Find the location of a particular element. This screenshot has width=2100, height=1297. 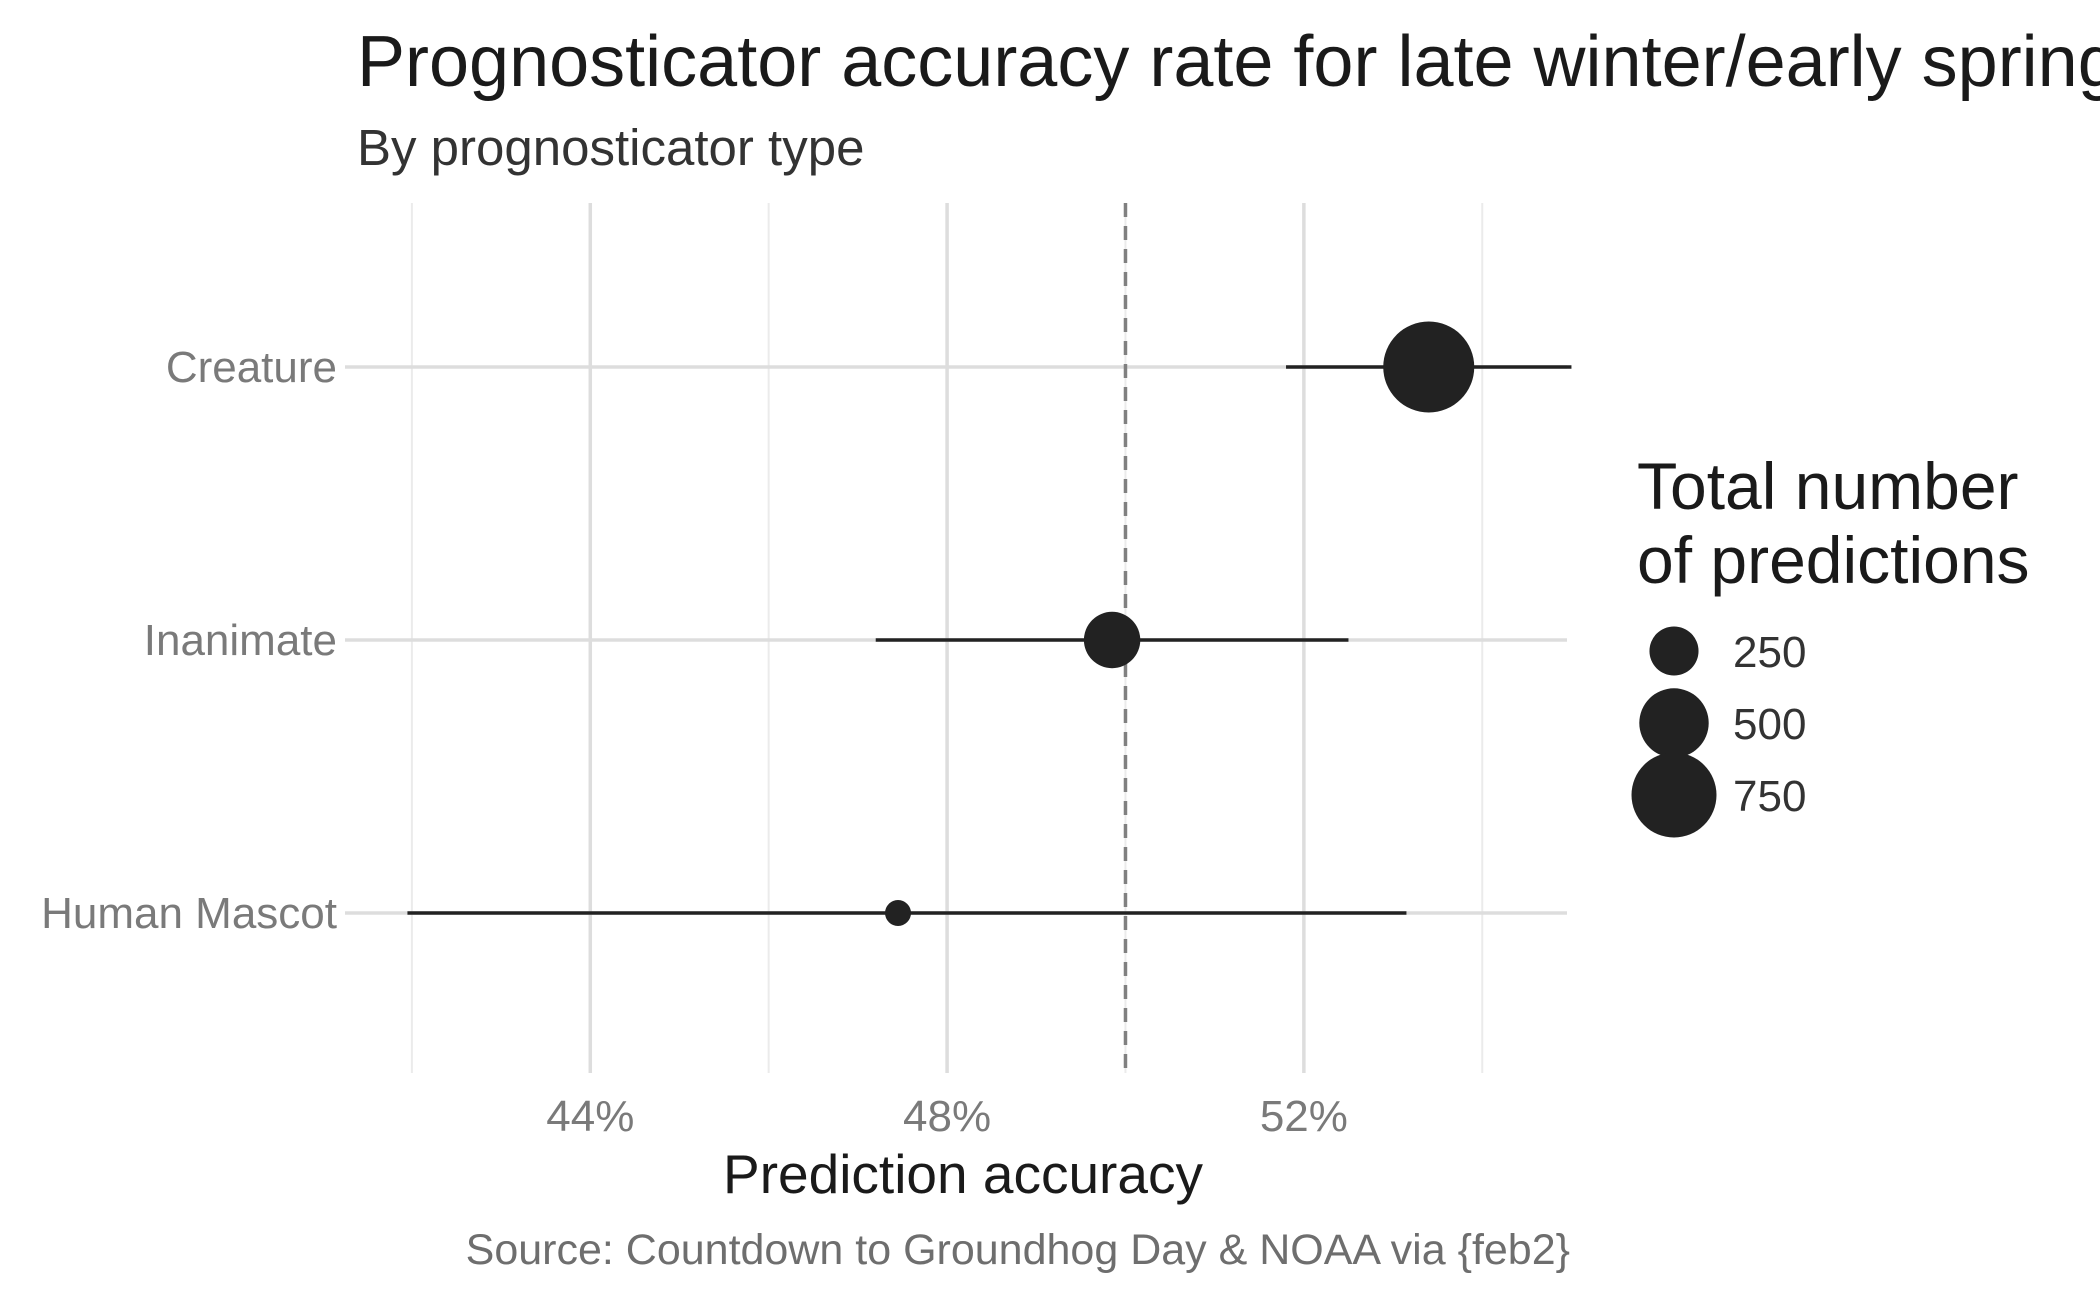

category-labels: Creature Inanimate Human Mascot is located at coordinates (189, 640).